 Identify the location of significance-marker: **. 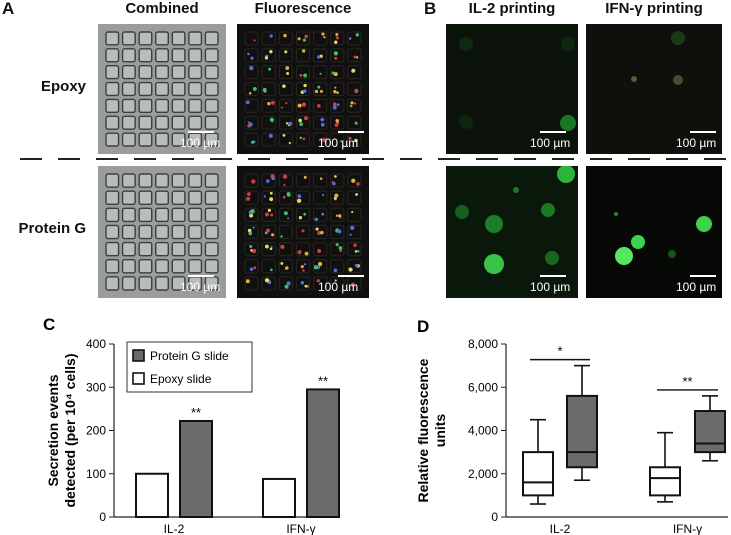
(196, 412).